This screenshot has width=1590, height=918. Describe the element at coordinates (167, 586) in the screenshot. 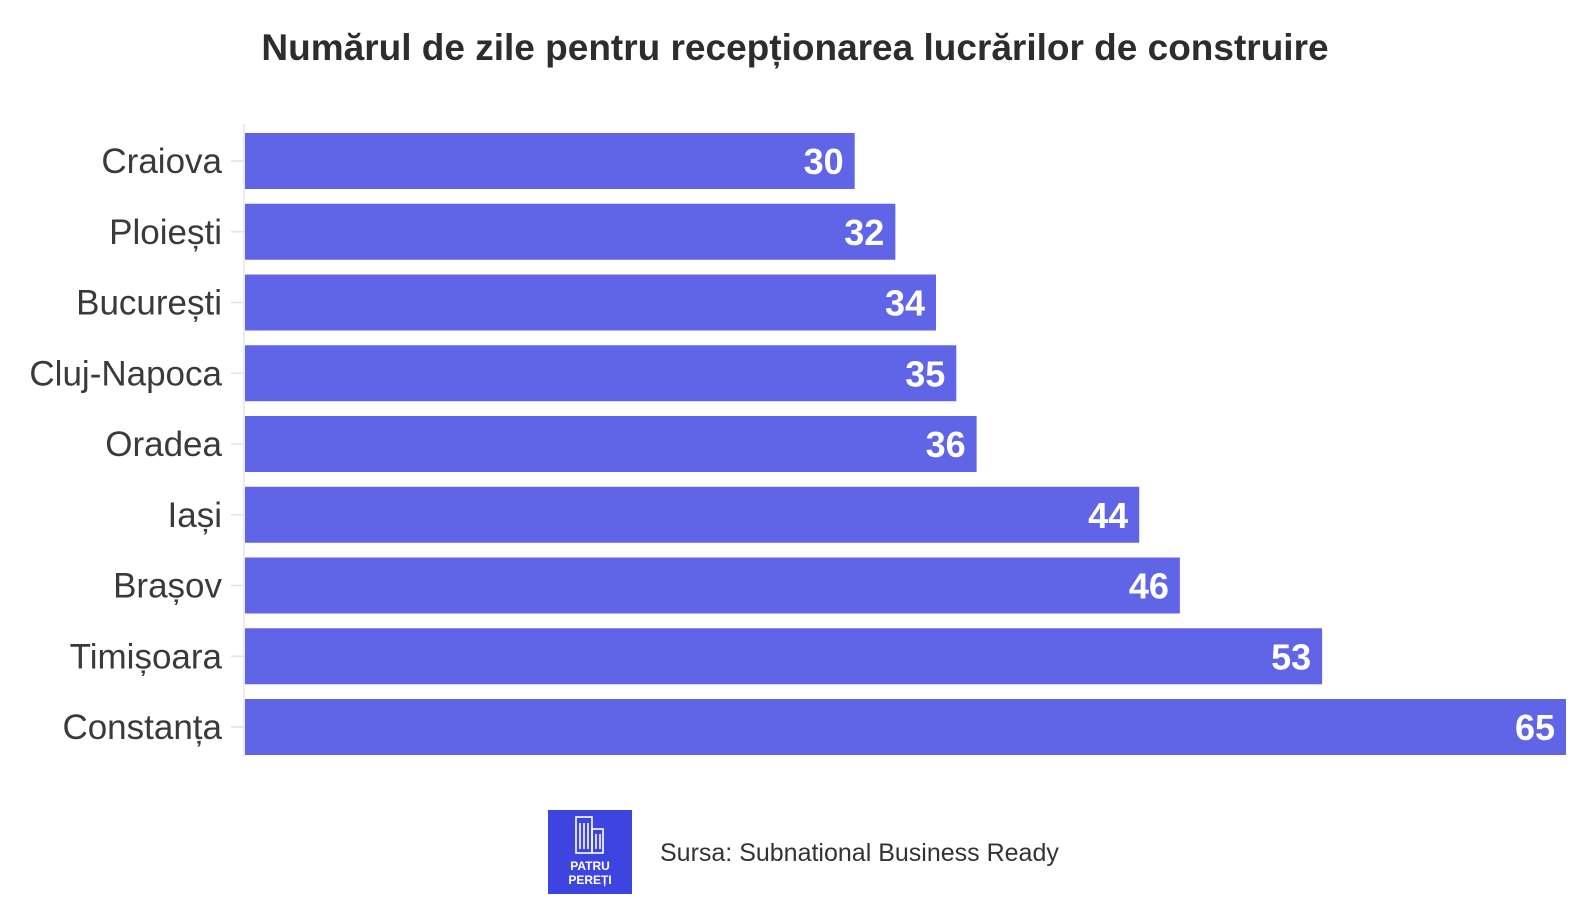

I see `category-label: Brașov` at that location.